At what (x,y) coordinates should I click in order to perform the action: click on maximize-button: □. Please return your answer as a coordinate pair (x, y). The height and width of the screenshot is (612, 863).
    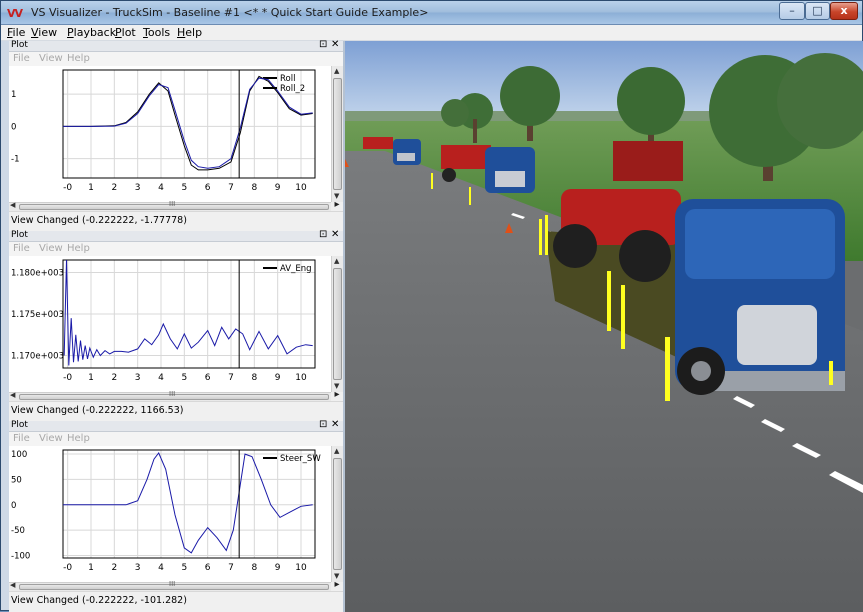
    Looking at the image, I should click on (817, 11).